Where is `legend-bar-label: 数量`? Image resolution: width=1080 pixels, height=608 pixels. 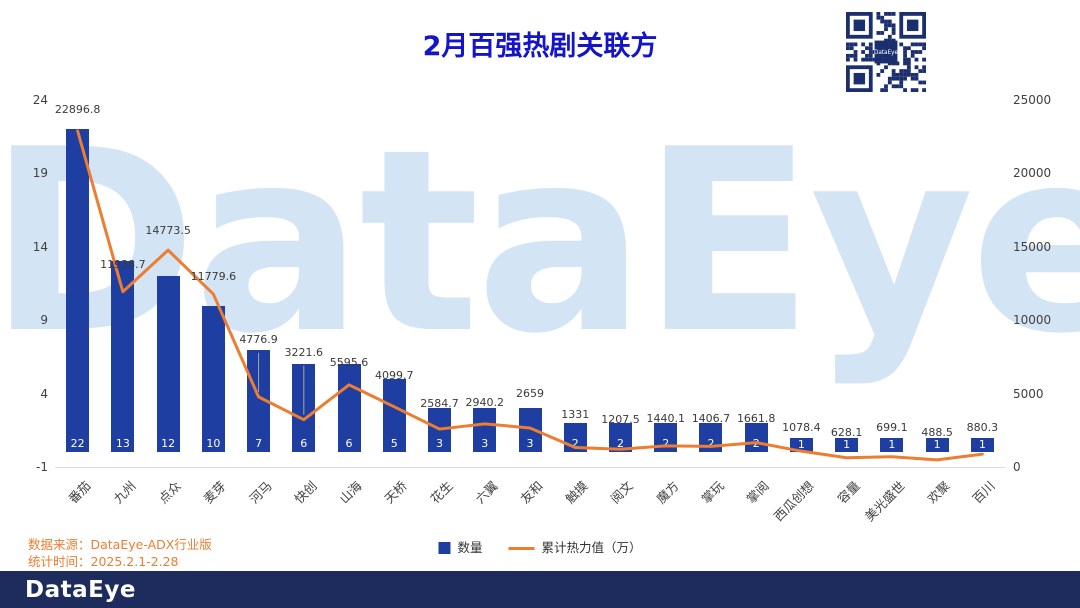
legend-bar-label: 数量 is located at coordinates (470, 547).